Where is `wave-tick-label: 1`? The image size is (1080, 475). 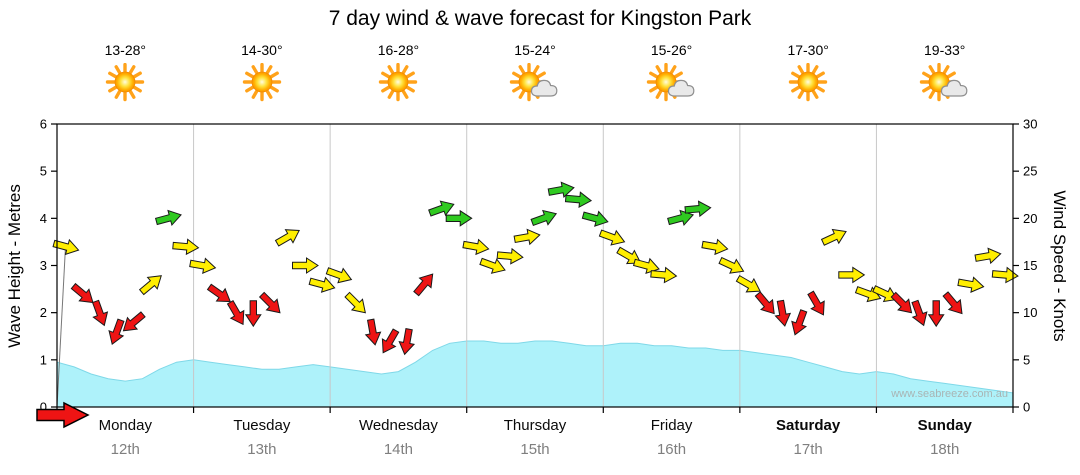
wave-tick-label: 1 is located at coordinates (43, 359).